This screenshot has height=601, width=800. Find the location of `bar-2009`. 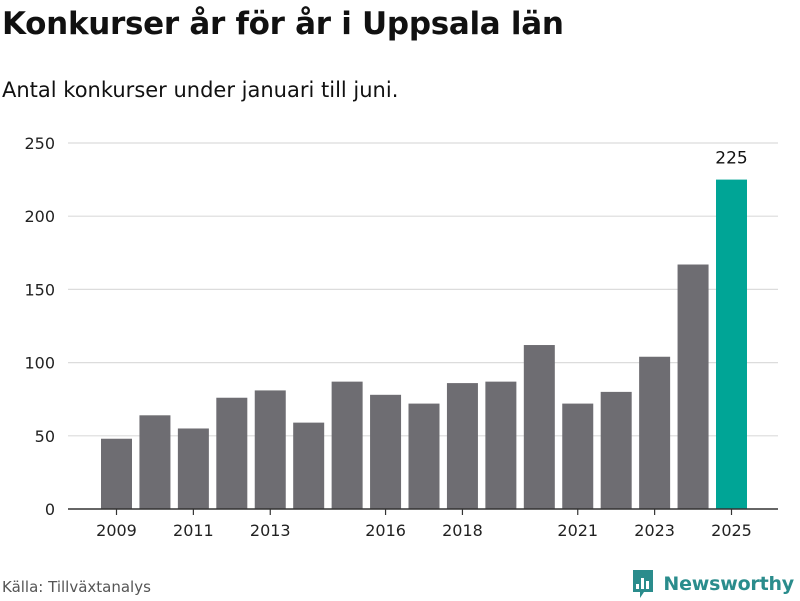

bar-2009 is located at coordinates (116, 473).